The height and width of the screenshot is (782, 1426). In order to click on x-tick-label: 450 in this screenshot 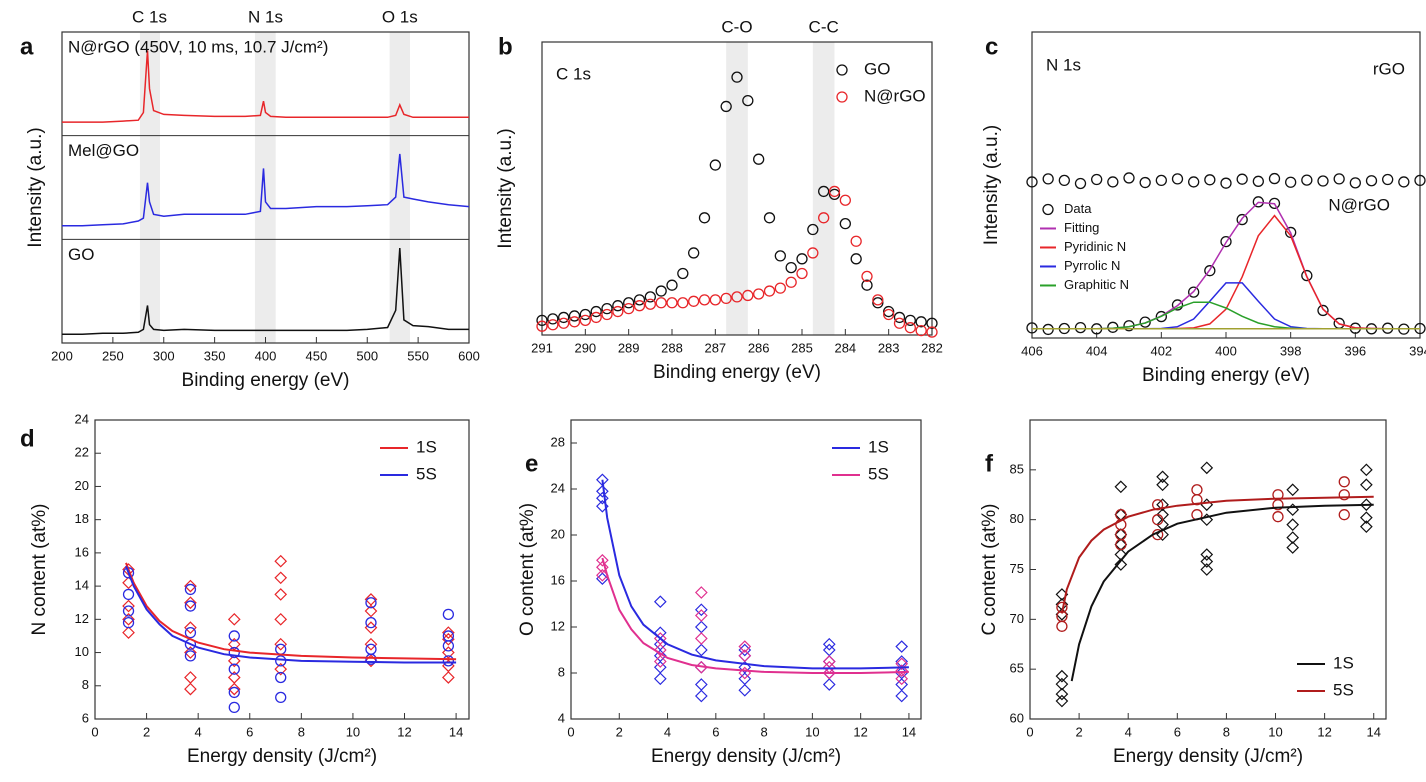, I will do `click(317, 355)`.